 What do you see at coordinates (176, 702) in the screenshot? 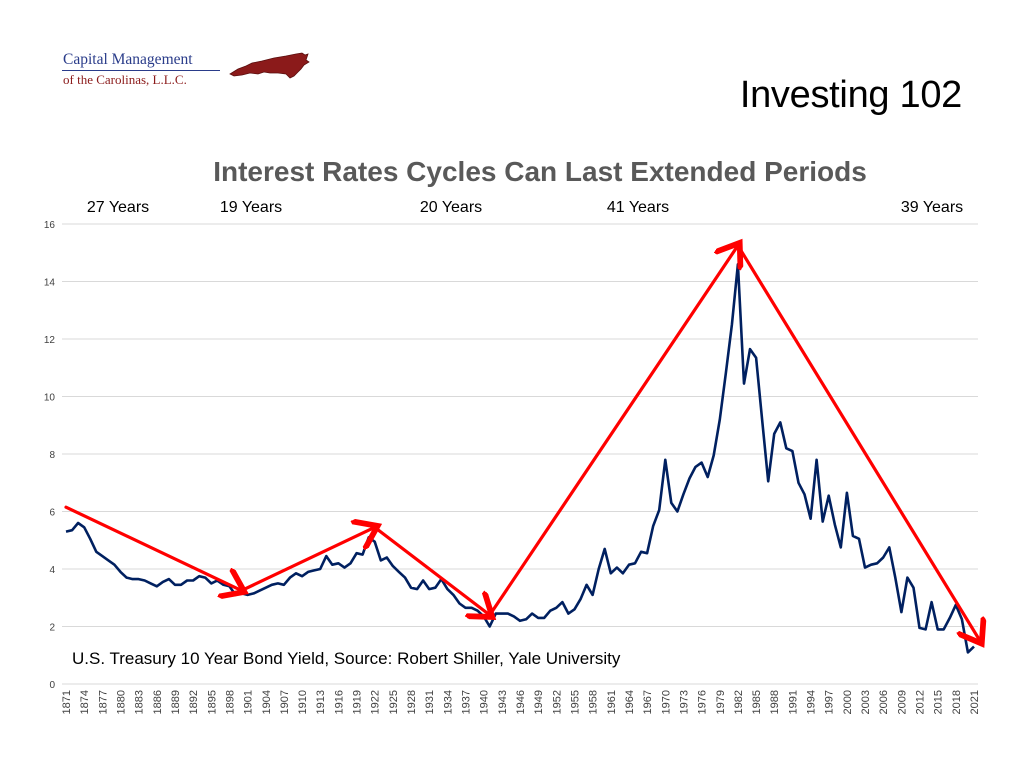
I see `x-tick-label: 1889` at bounding box center [176, 702].